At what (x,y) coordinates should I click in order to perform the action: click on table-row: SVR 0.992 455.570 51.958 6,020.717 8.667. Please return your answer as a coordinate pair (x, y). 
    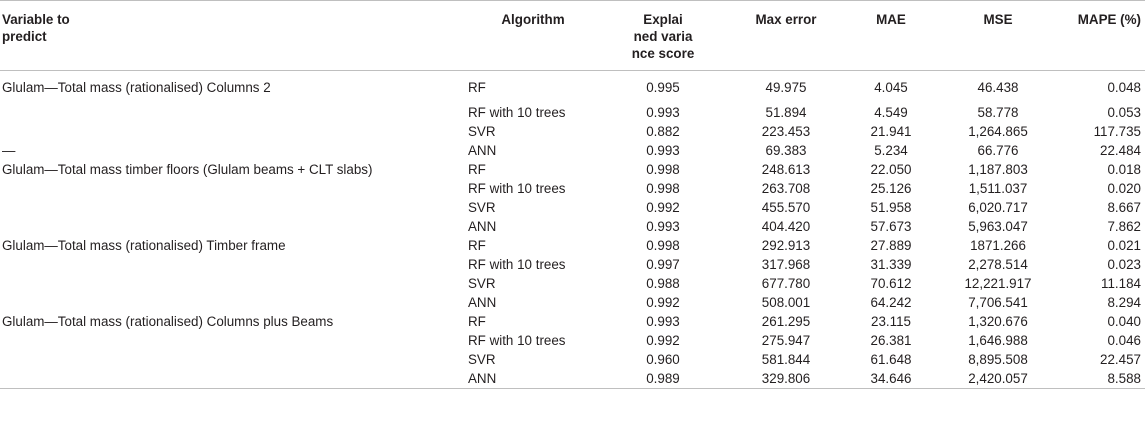
    Looking at the image, I should click on (572, 207).